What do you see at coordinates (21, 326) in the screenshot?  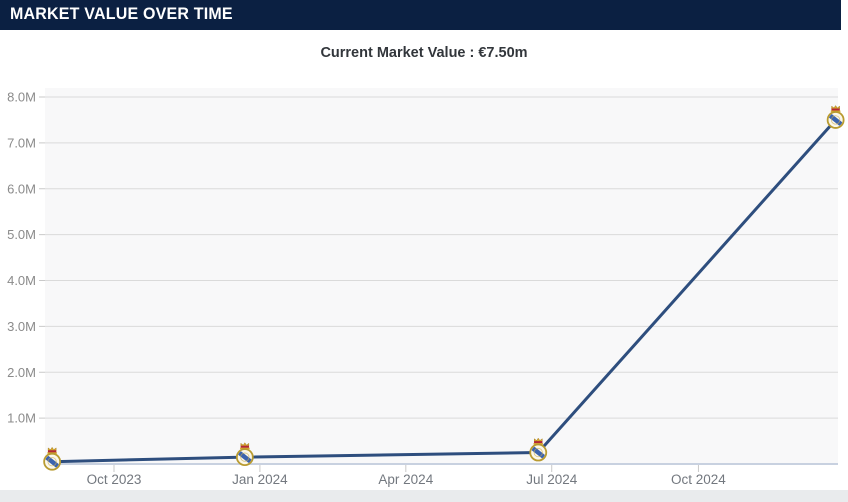 I see `y-axis-label: 3.0M` at bounding box center [21, 326].